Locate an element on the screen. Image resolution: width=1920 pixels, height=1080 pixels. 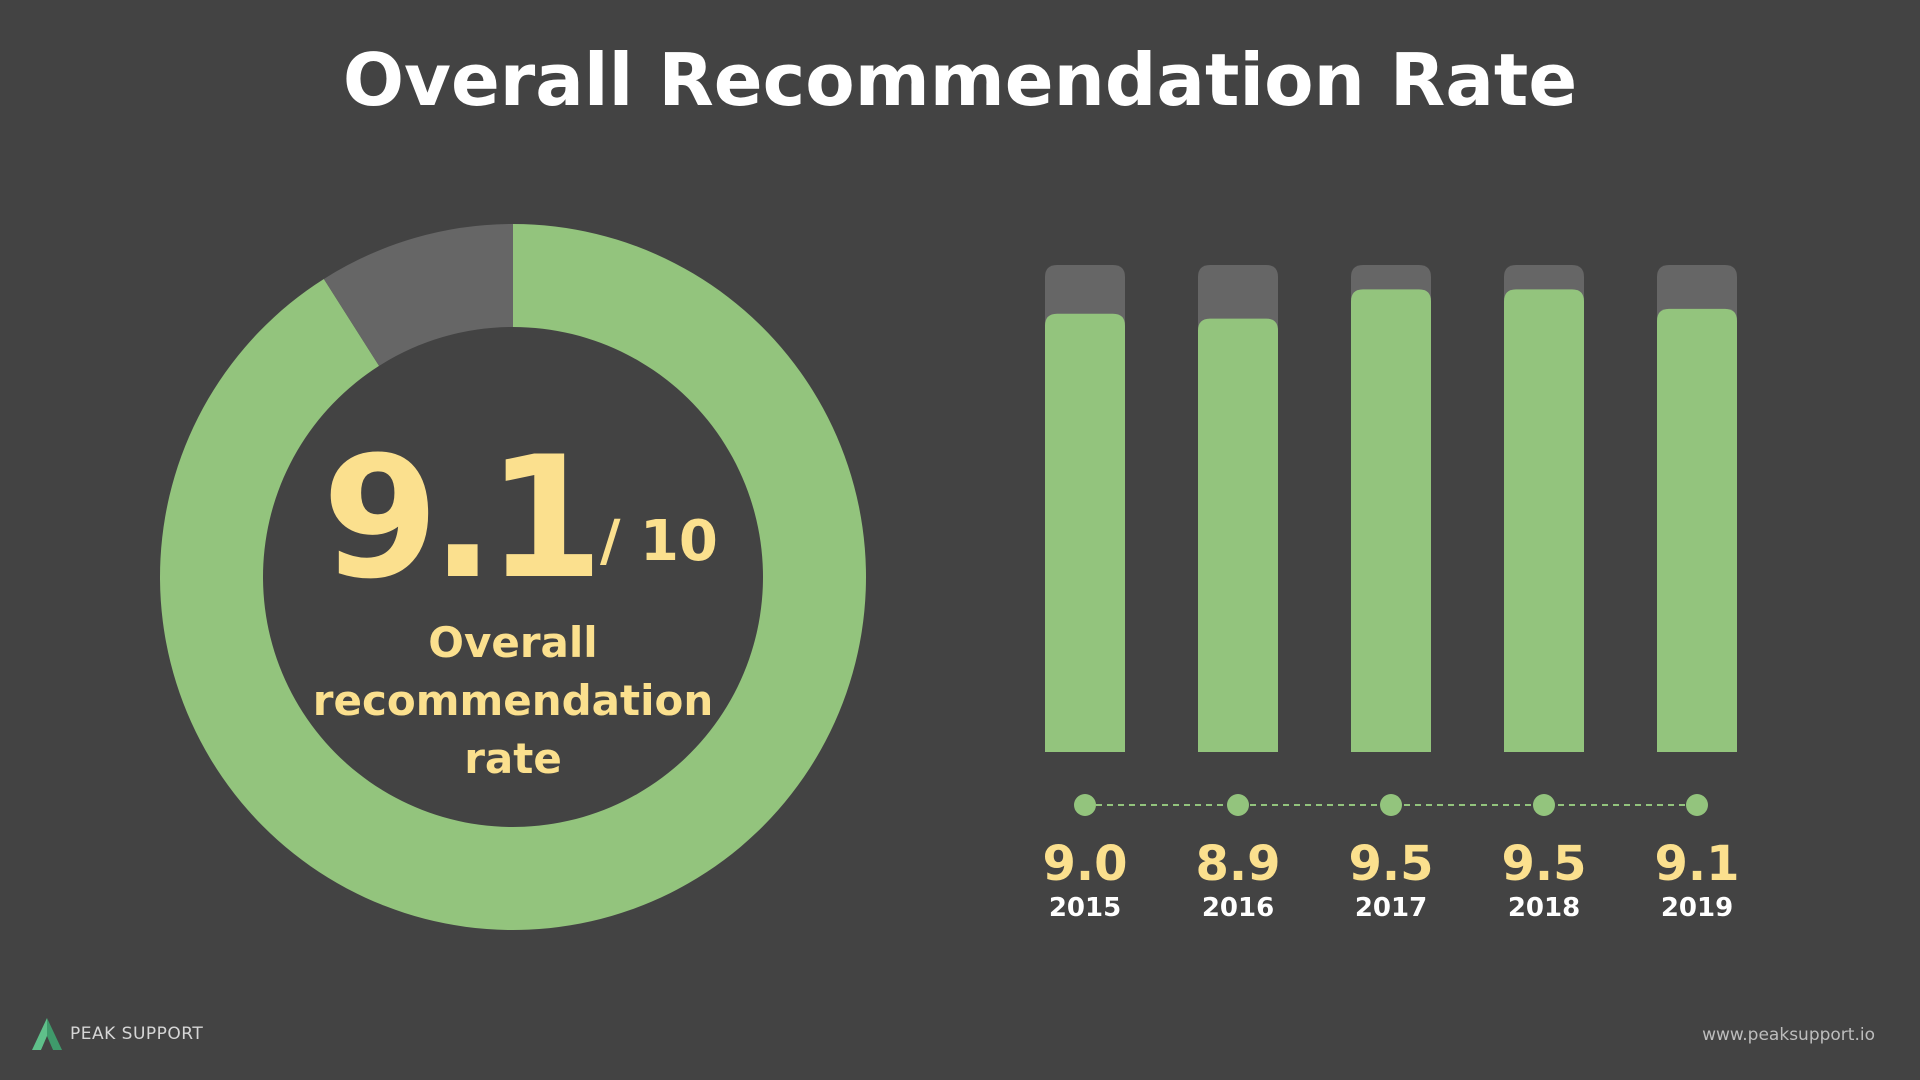
bar-year-label-2018: 2018 is located at coordinates (1544, 908).